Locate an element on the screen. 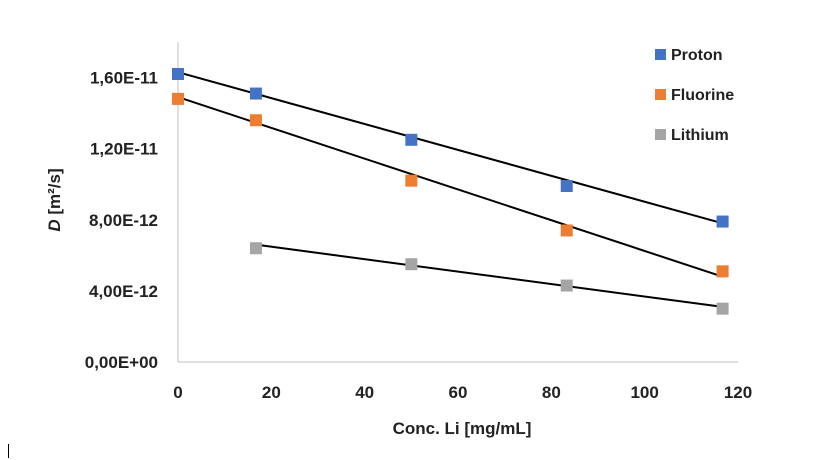 The image size is (838, 460). x-tick-label: 100 is located at coordinates (644, 392).